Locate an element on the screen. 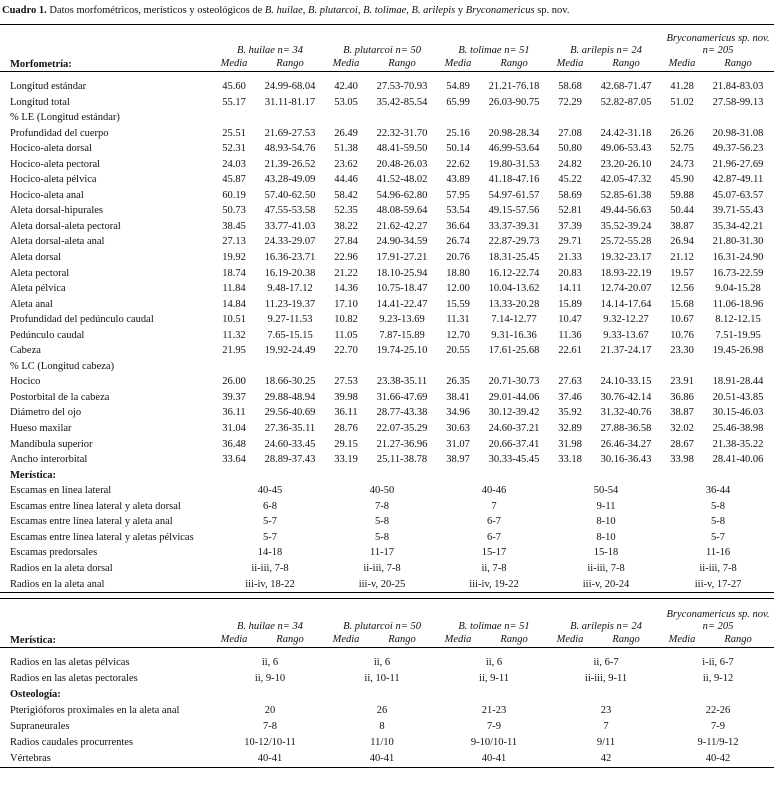 This screenshot has height=799, width=774. cell: 23.30 is located at coordinates (682, 351).